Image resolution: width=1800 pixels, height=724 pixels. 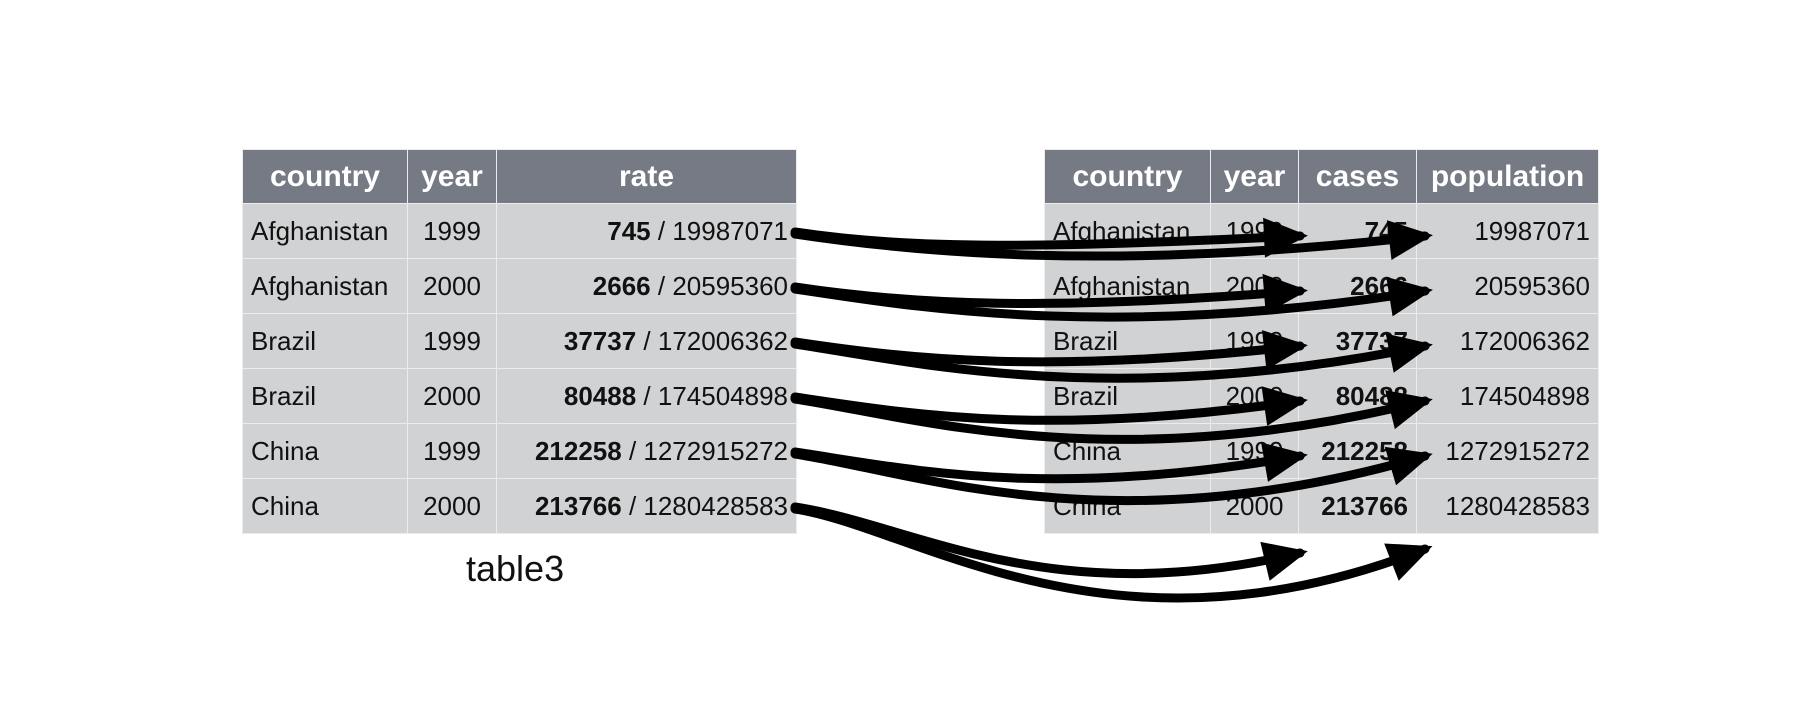 I want to click on table3-cell-rate: 745 / 19987071, so click(x=646, y=231).